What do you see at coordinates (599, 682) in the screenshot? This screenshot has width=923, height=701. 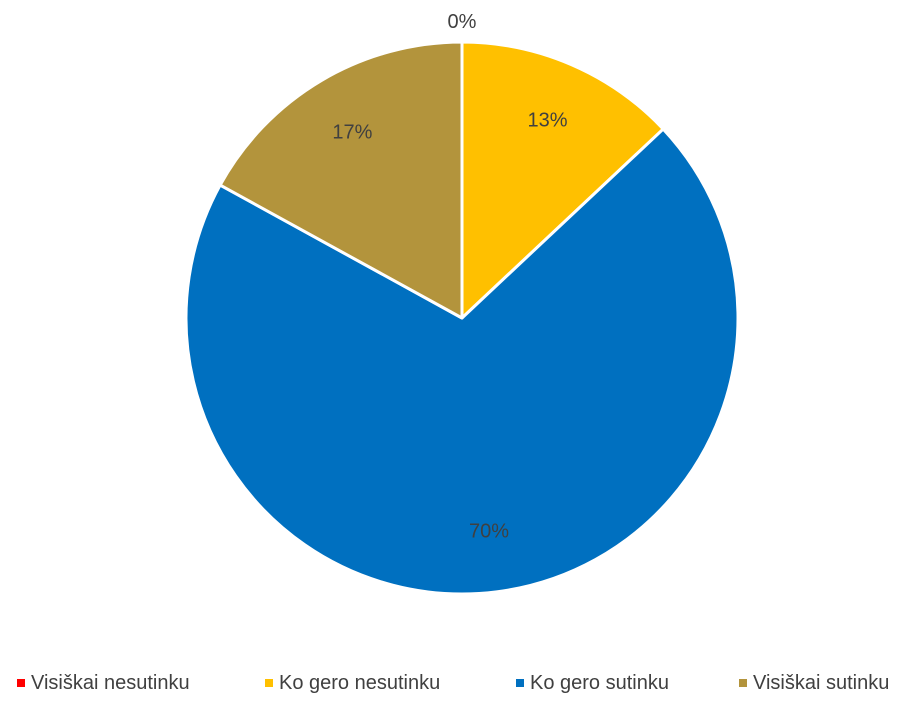 I see `legend-label: Ko gero sutinku` at bounding box center [599, 682].